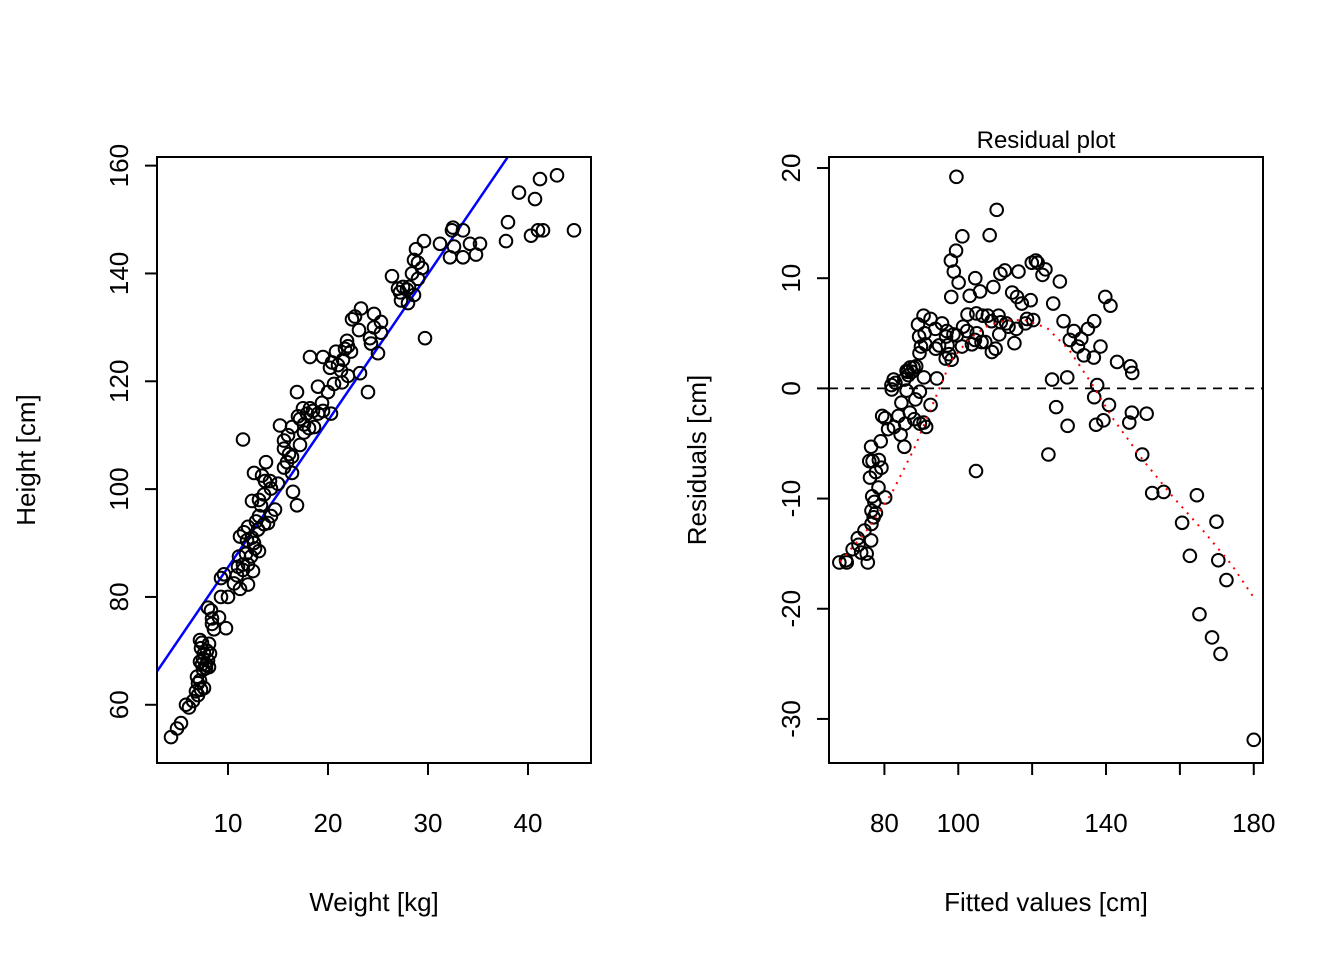  I want to click on x-axis: 80 100 140 180, so click(1072, 800).